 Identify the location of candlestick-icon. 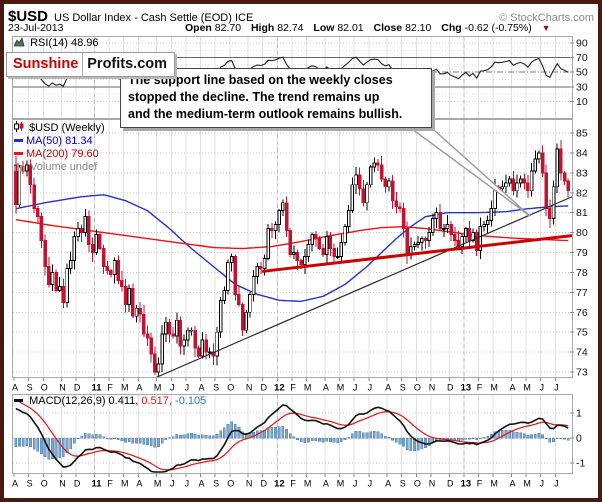
(19, 126).